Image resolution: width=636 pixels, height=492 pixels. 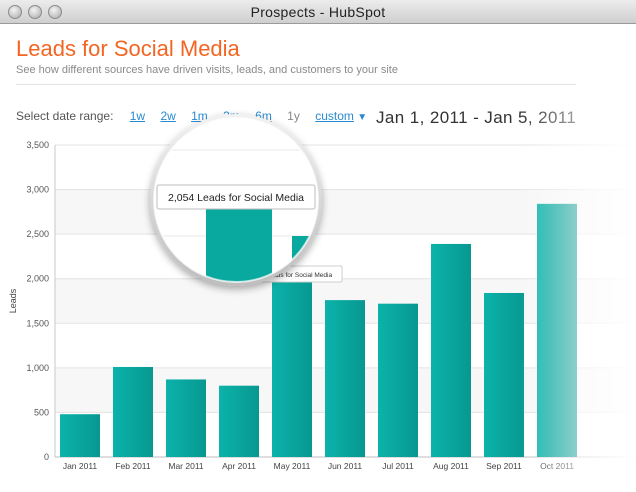 I want to click on page-title: Leads for Social Media, so click(x=128, y=48).